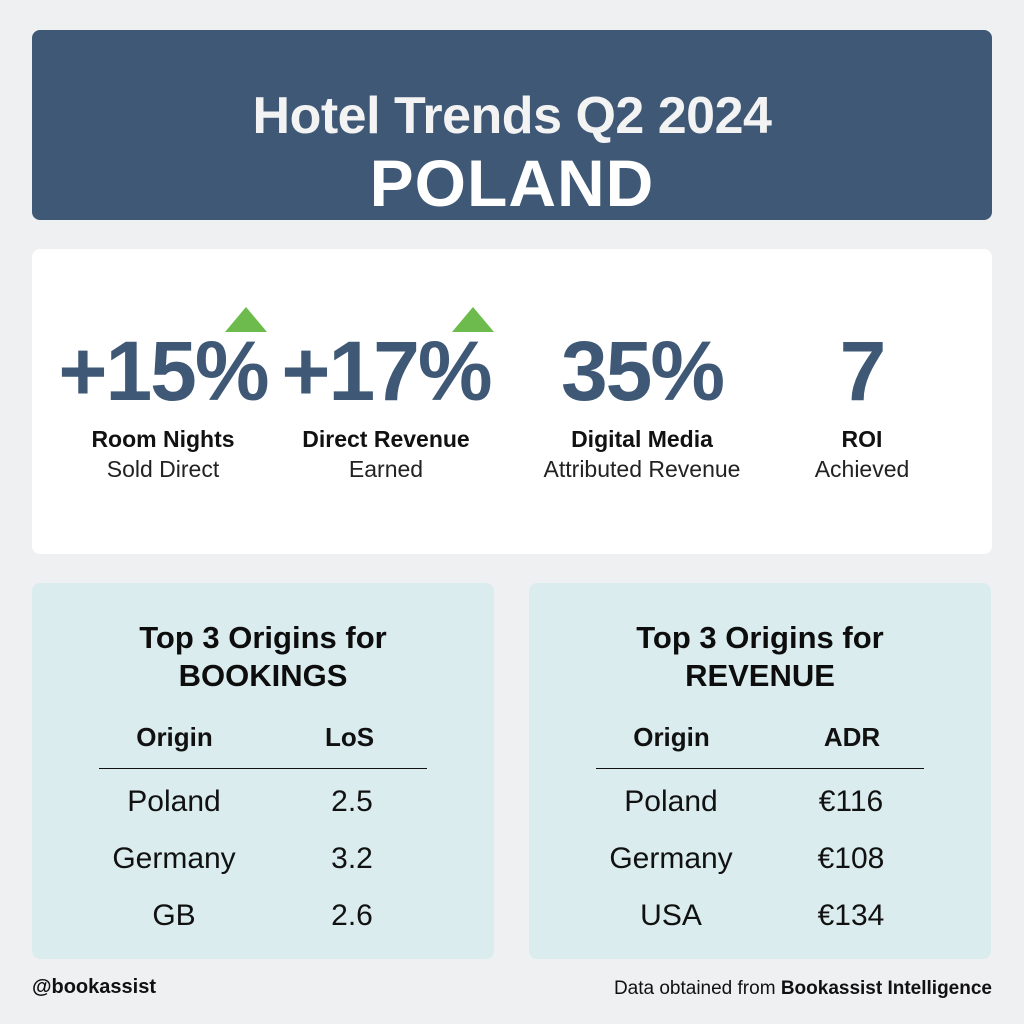  I want to click on stat-value: +15%, so click(163, 371).